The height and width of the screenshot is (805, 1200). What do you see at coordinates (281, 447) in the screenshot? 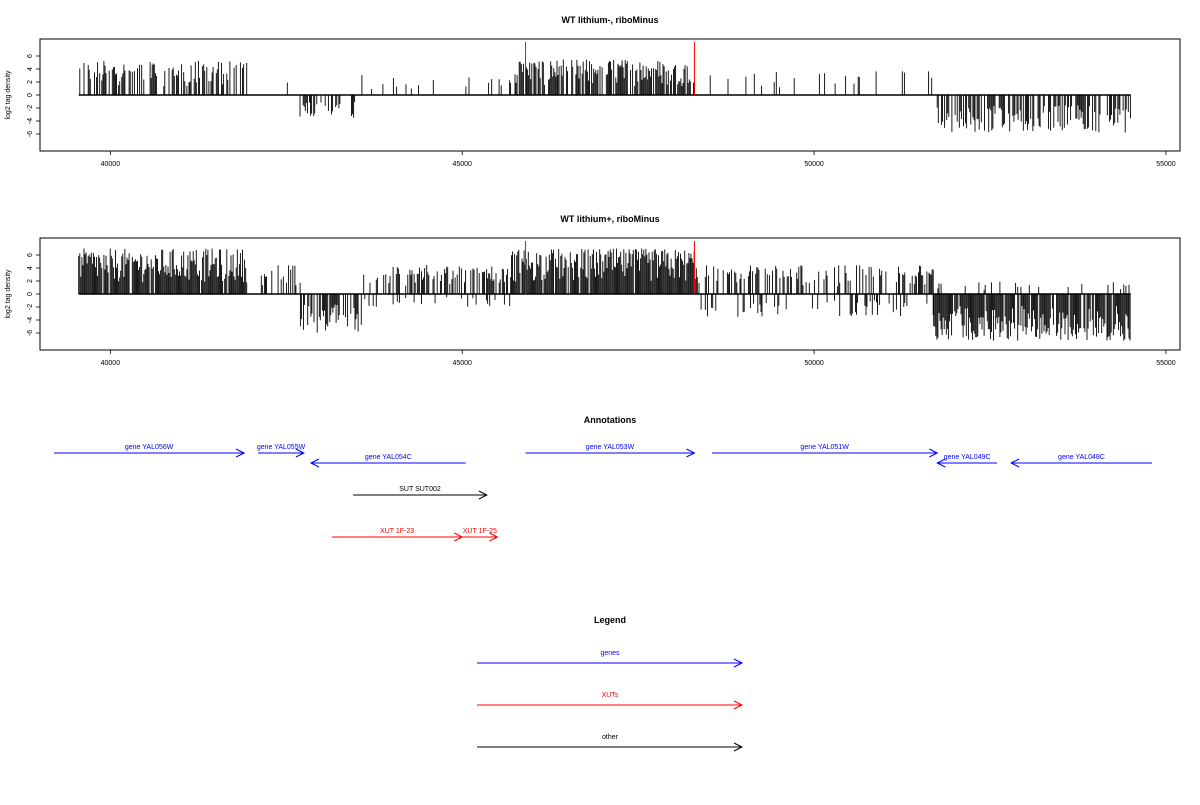
I see `annotation-label: gene YAL055W` at bounding box center [281, 447].